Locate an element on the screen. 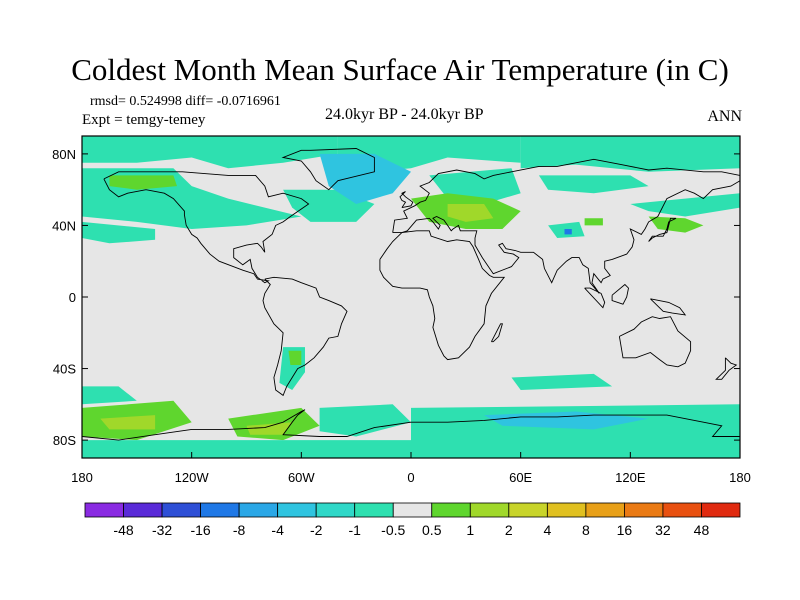  colorbar-label: -4 is located at coordinates (277, 530).